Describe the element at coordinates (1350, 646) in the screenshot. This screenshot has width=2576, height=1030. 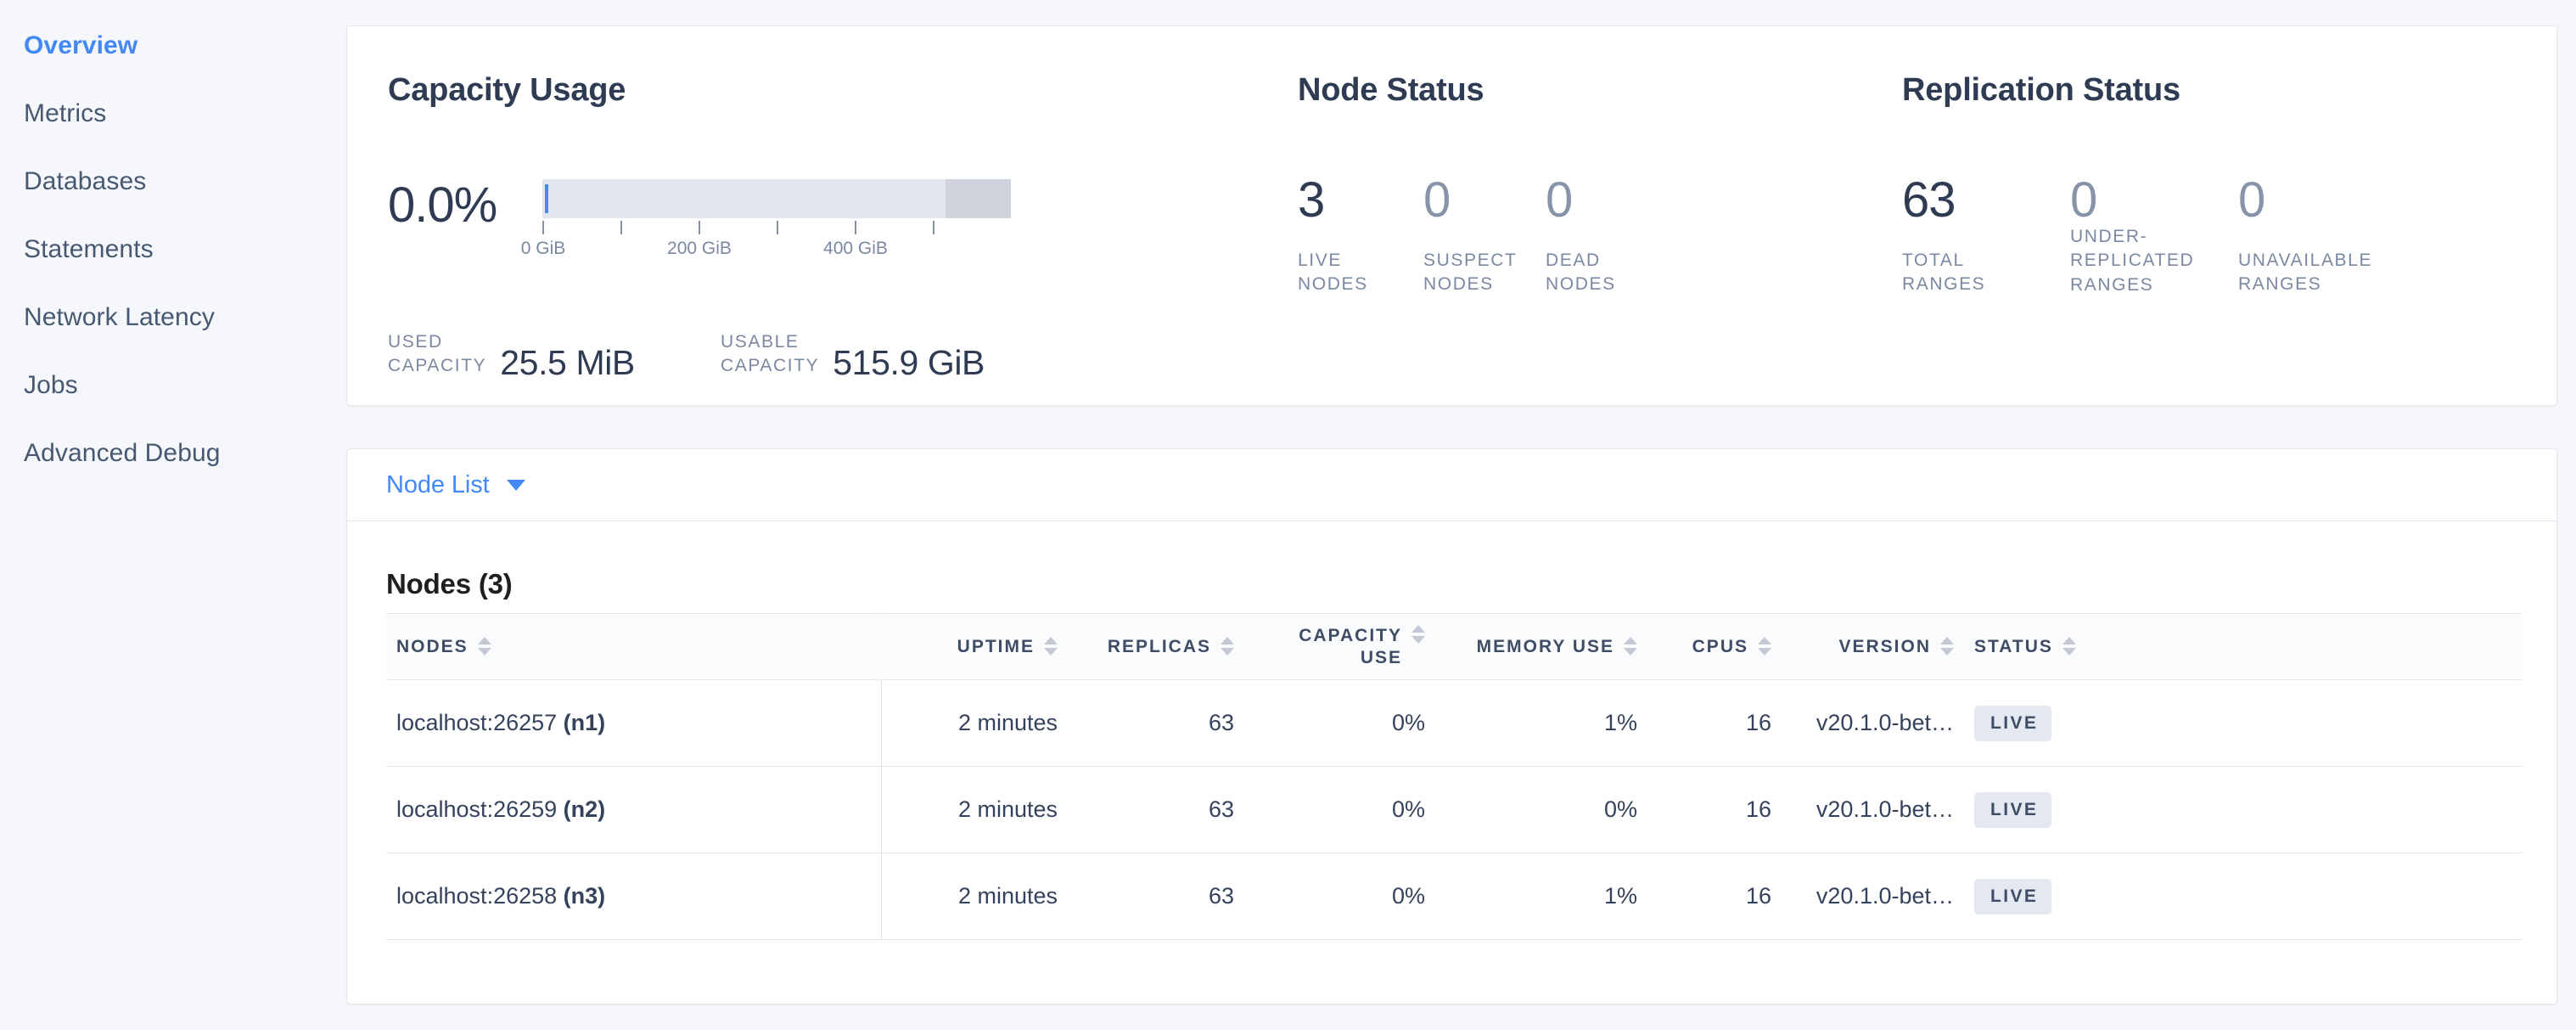
I see `column-header-label: CAPACITY USE` at that location.